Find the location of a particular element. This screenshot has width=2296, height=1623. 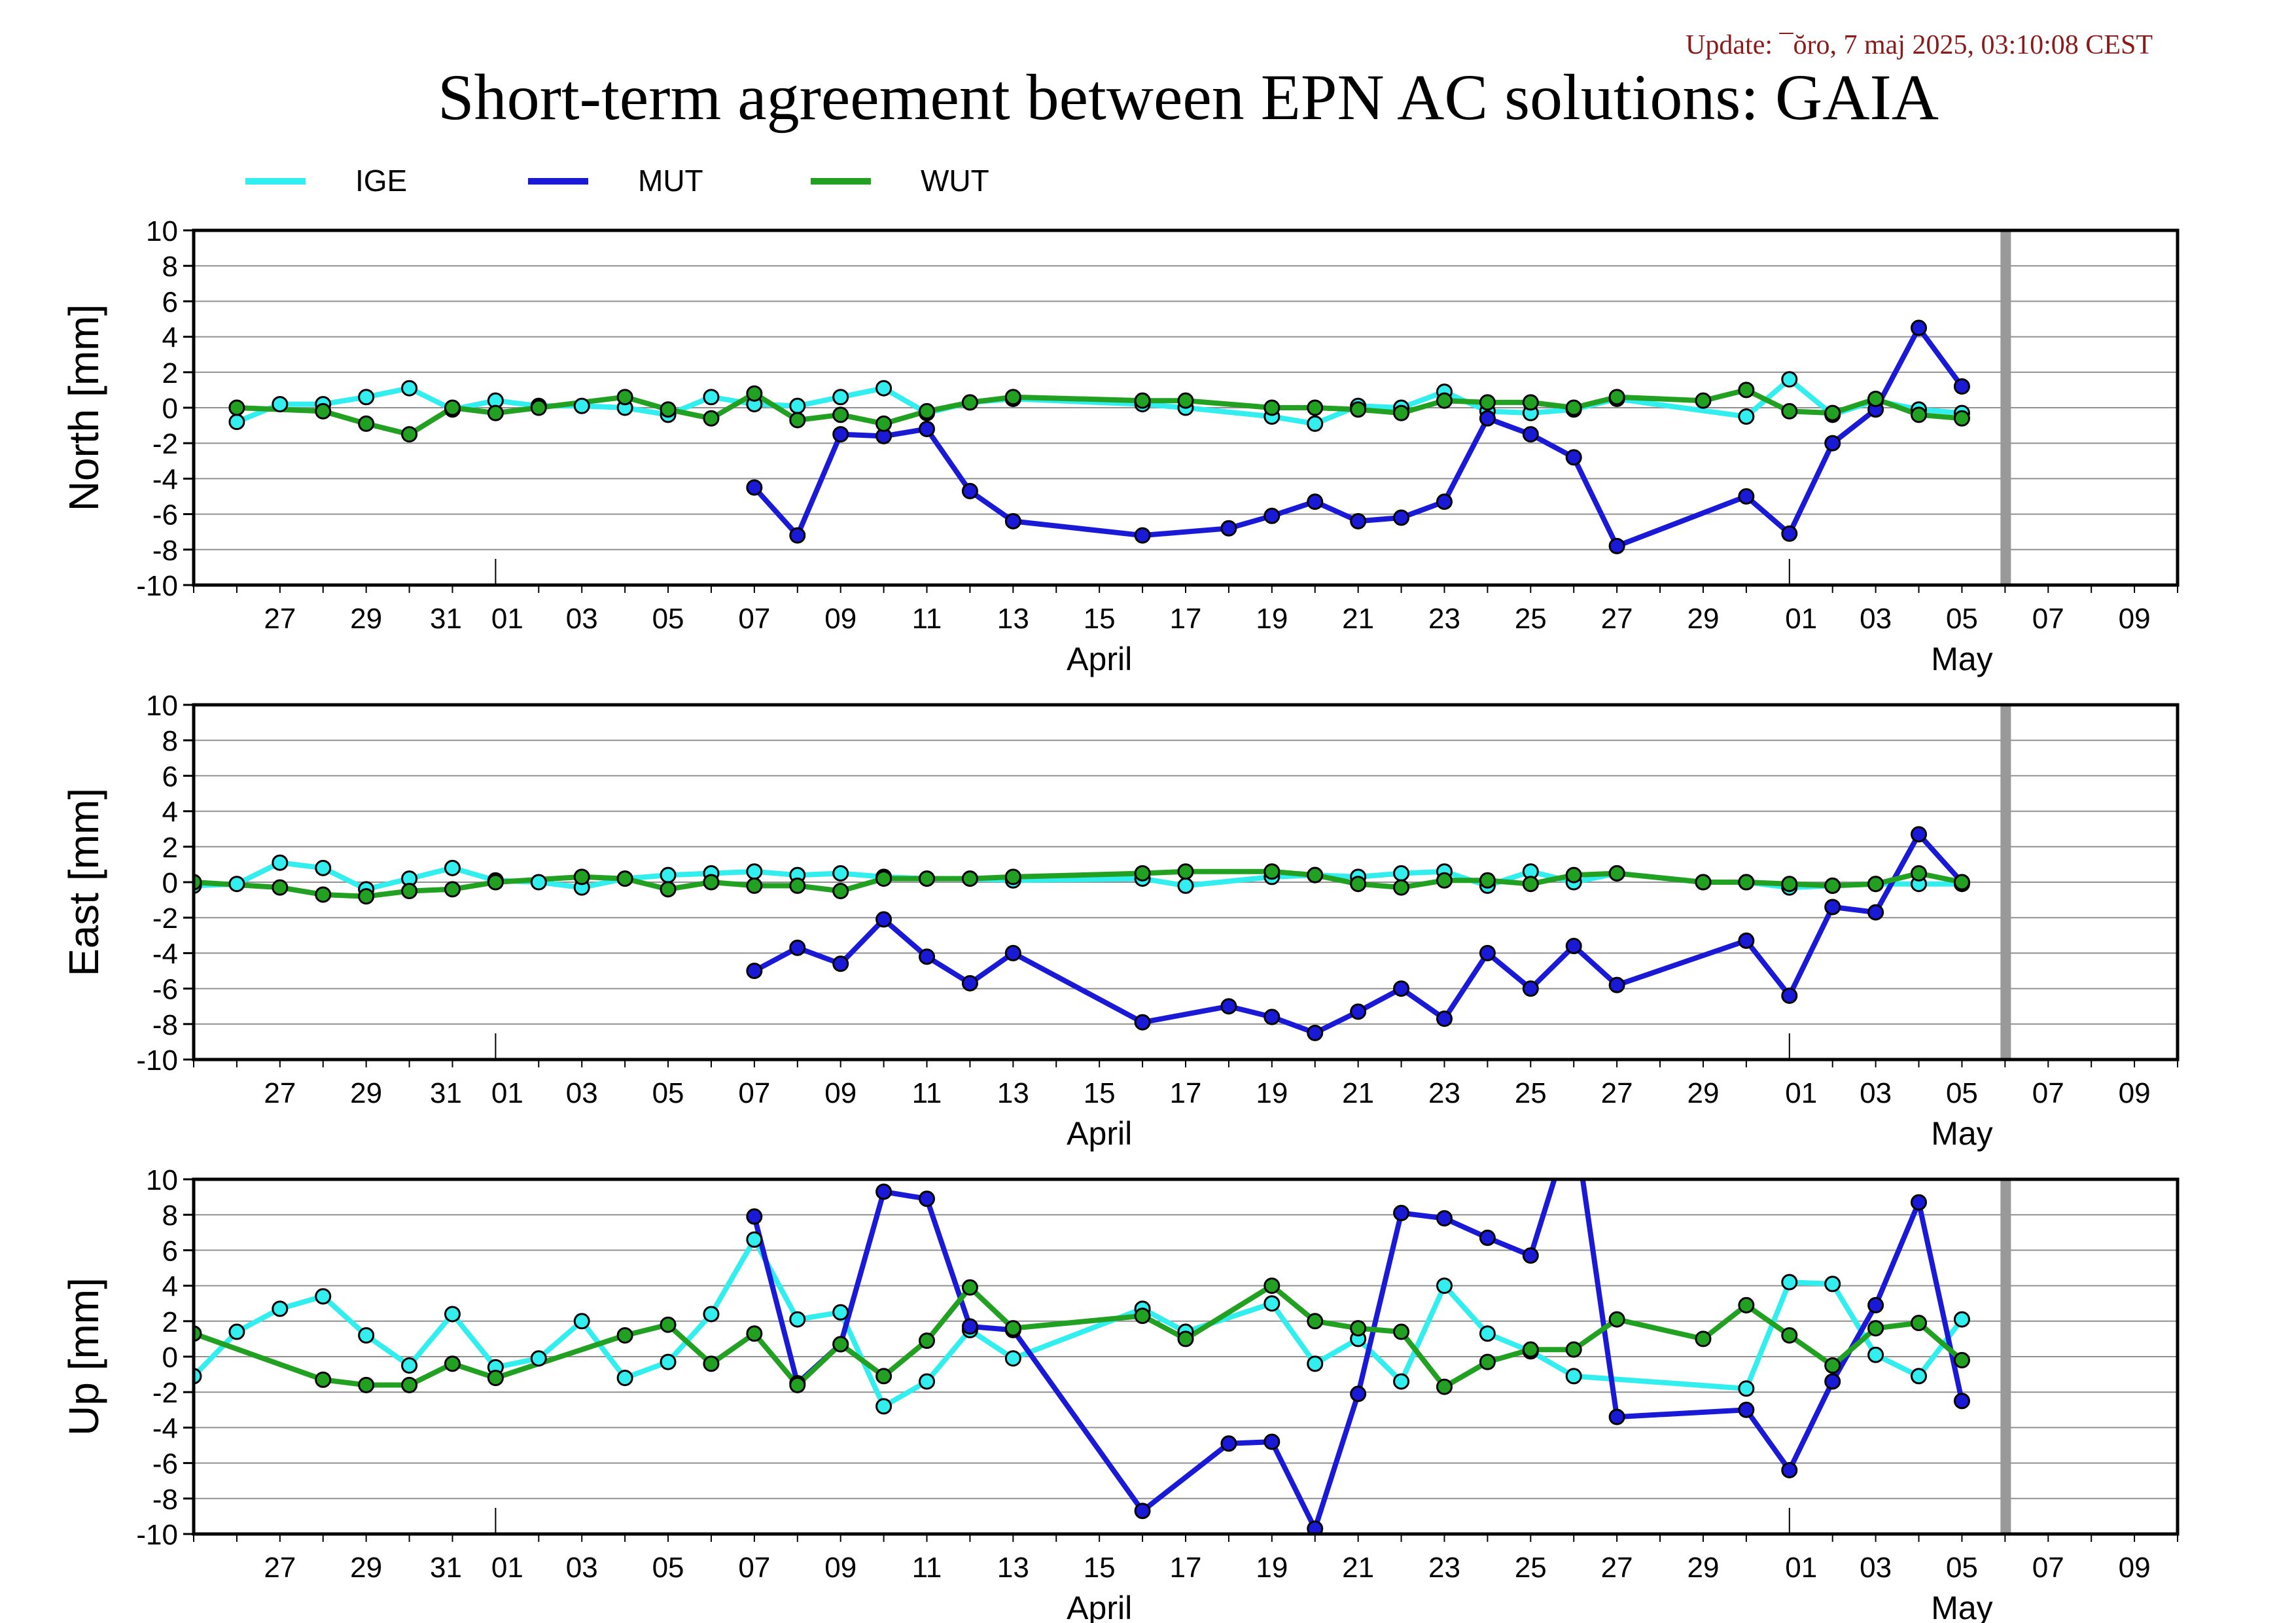

y-tick-label: -6 is located at coordinates (165, 990).